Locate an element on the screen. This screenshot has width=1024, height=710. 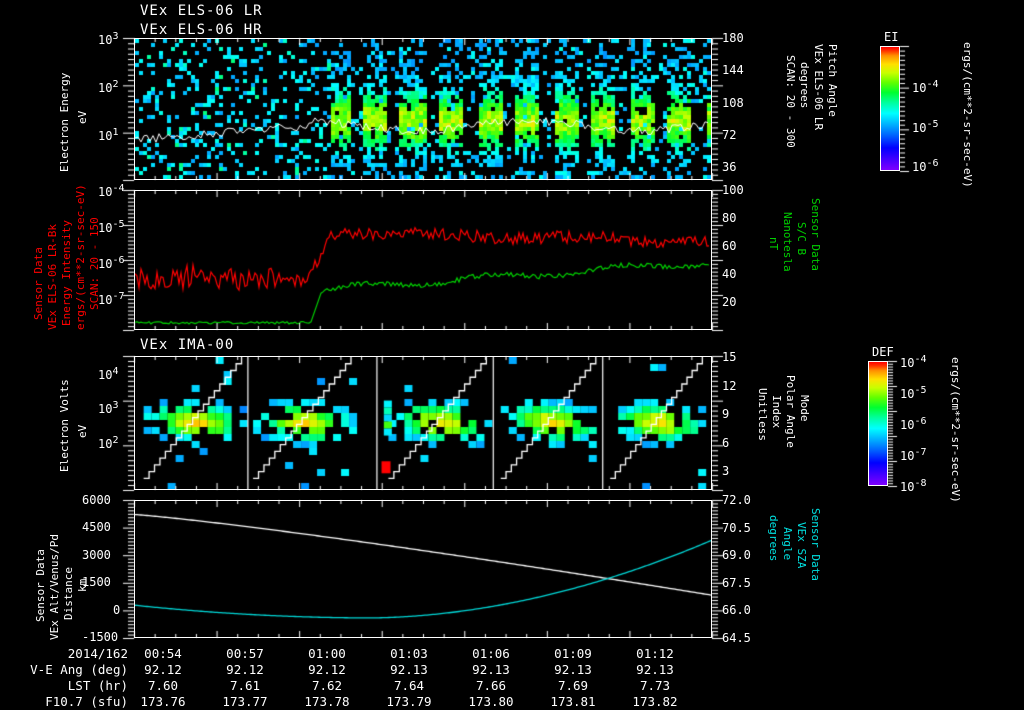
panel4-plot-frame is located at coordinates (423, 569).